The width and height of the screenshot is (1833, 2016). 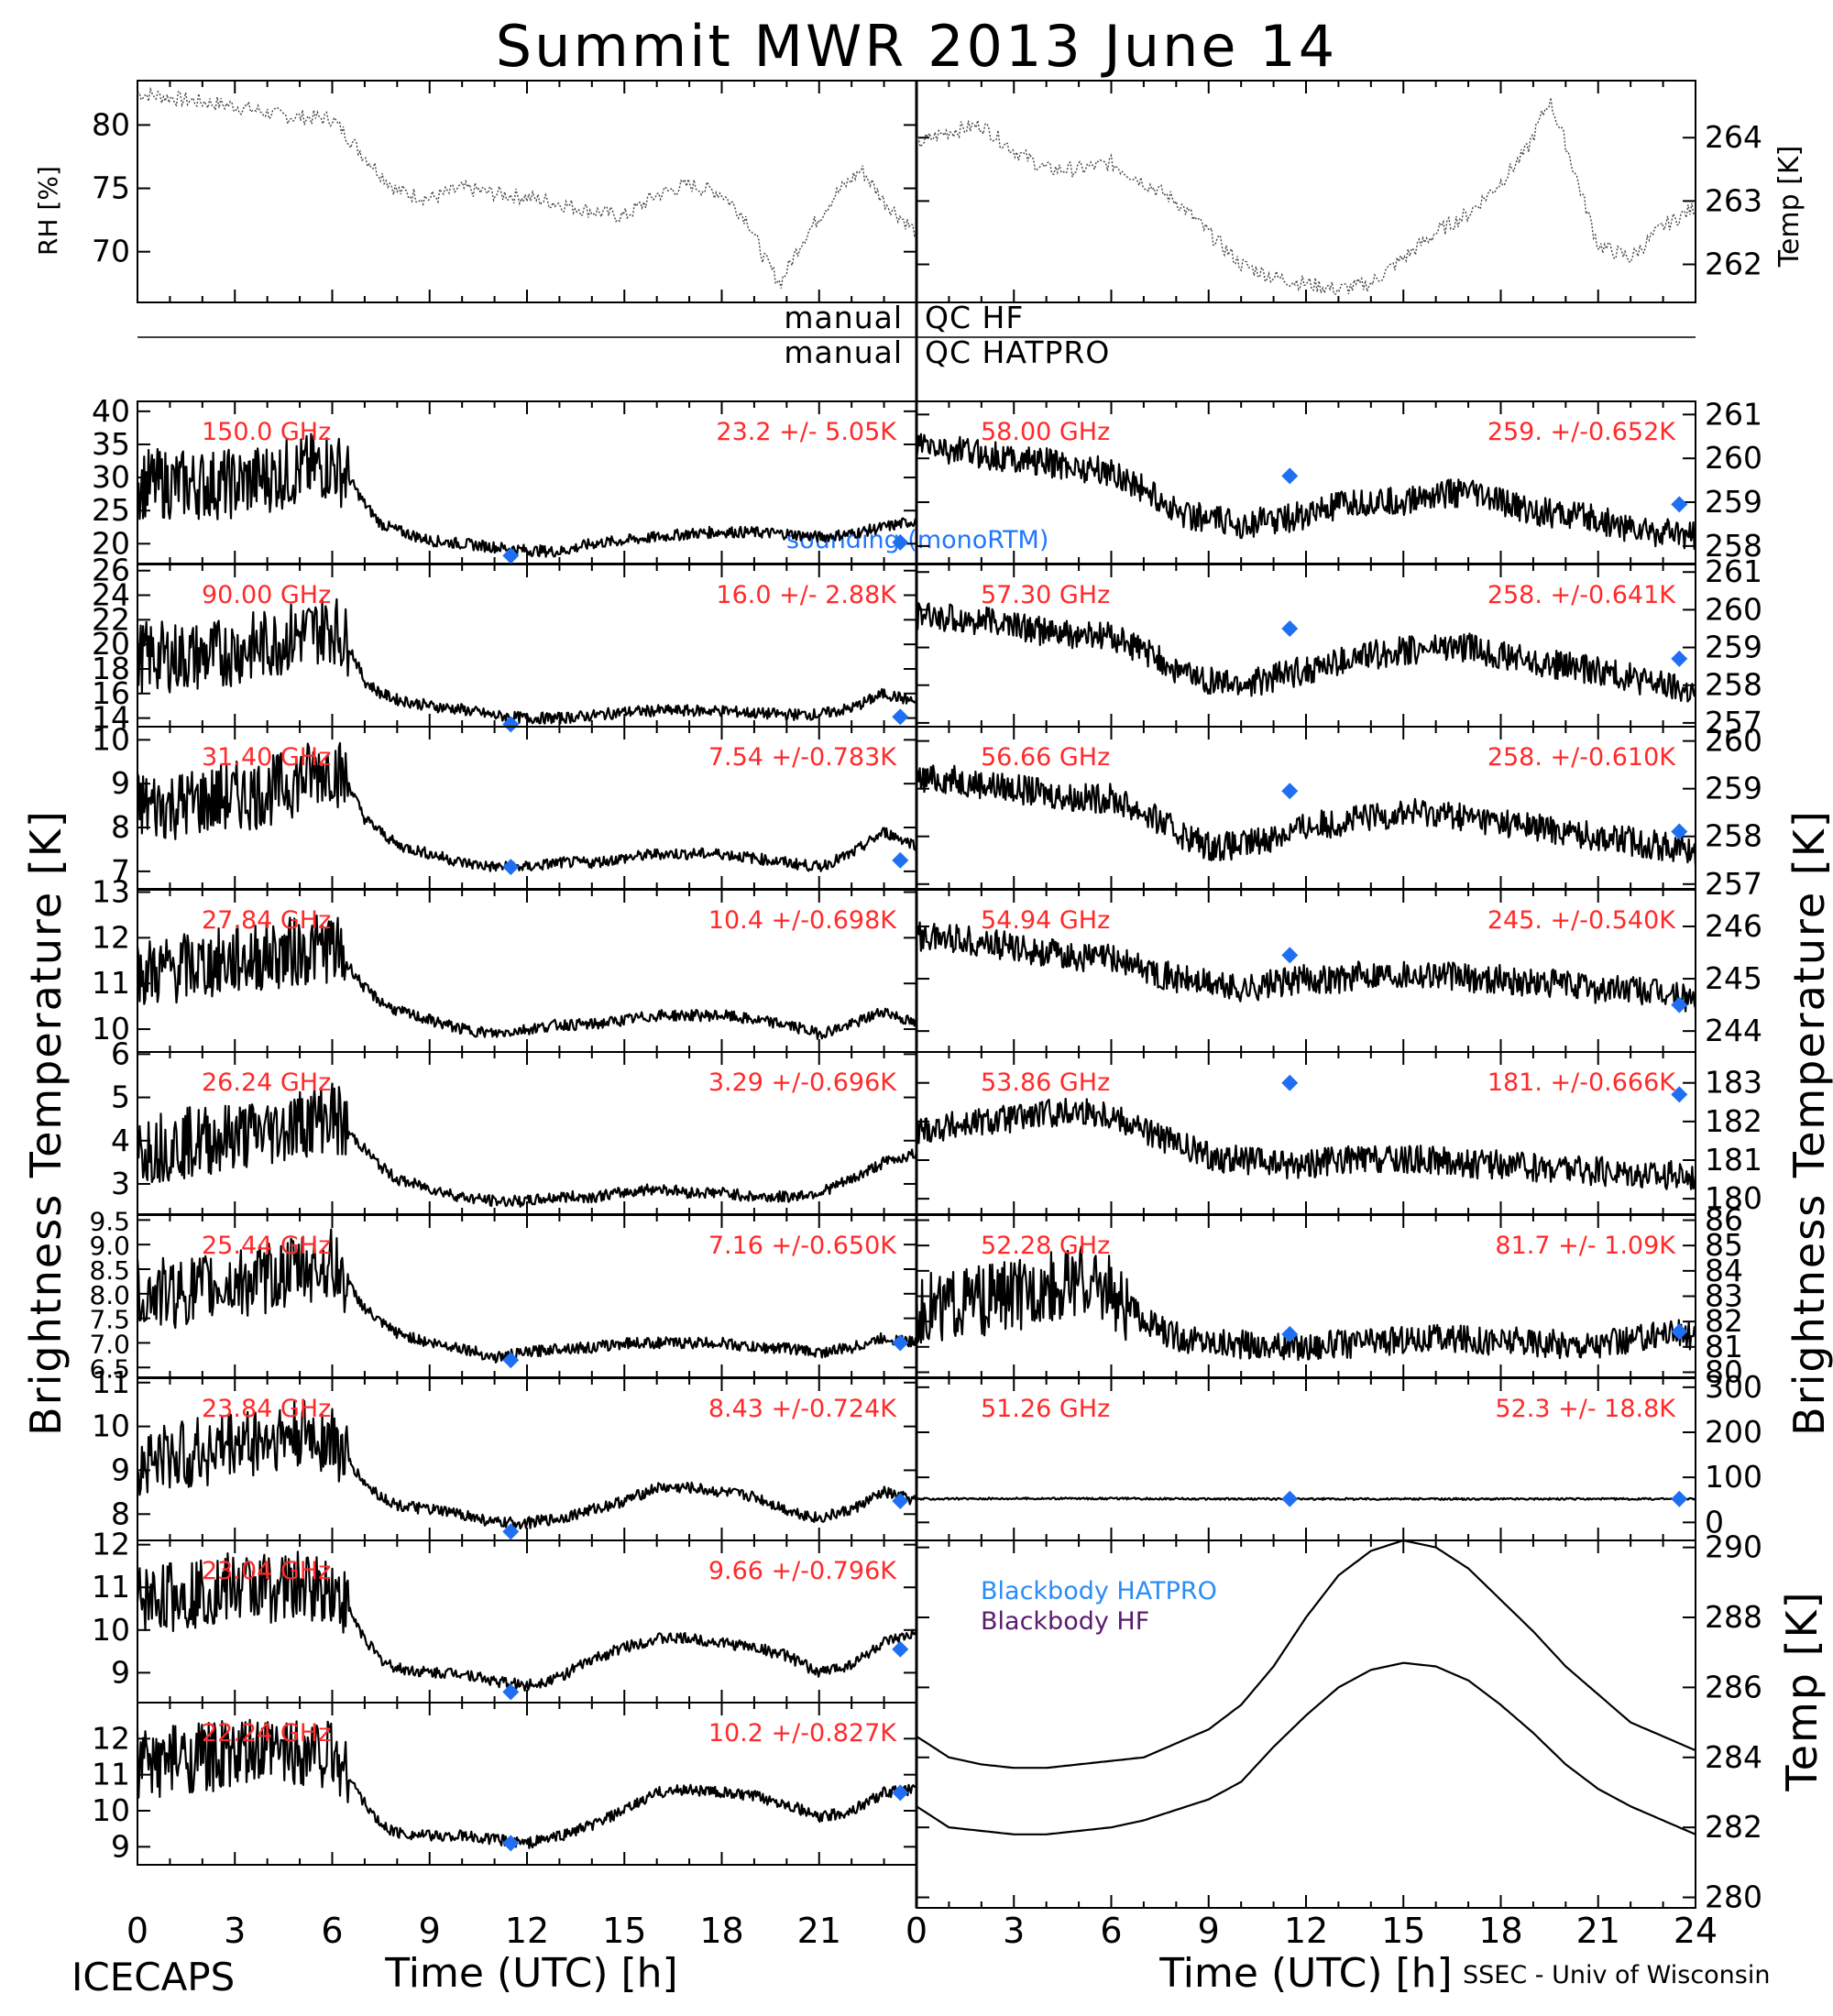 I want to click on ytick-label-ch52: 82, so click(x=1724, y=1321).